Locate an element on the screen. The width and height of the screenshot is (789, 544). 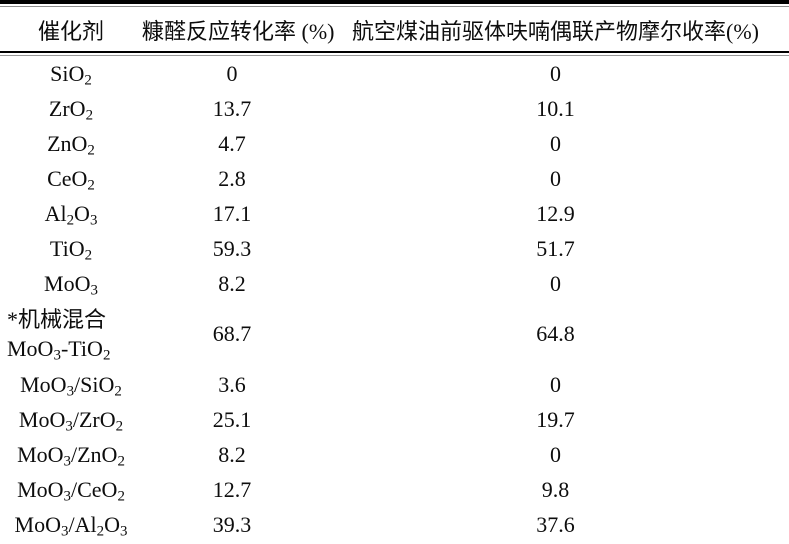
catalyst-cell: MoO3 is located at coordinates (71, 284).